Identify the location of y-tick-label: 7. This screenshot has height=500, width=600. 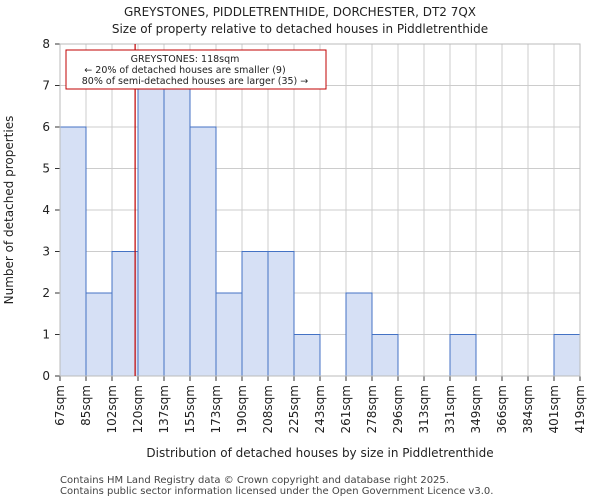
(46, 86).